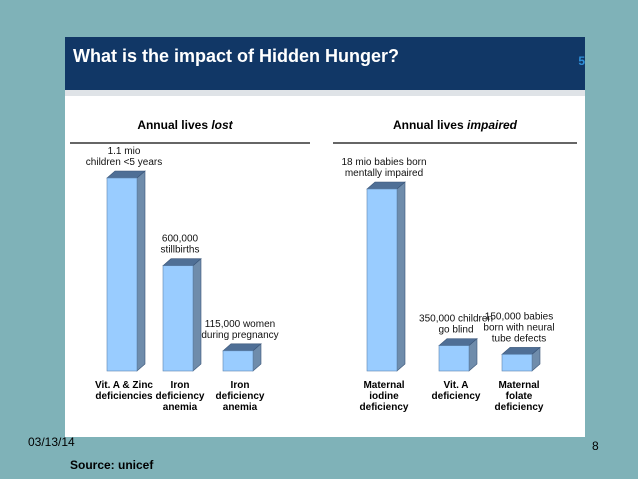 The image size is (638, 479). Describe the element at coordinates (124, 396) in the screenshot. I see `category-label: deficiencies` at that location.